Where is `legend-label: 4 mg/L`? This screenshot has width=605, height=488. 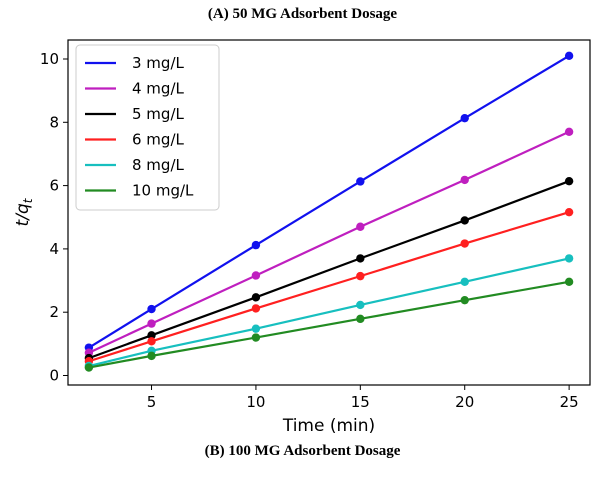
legend-label: 4 mg/L is located at coordinates (158, 89).